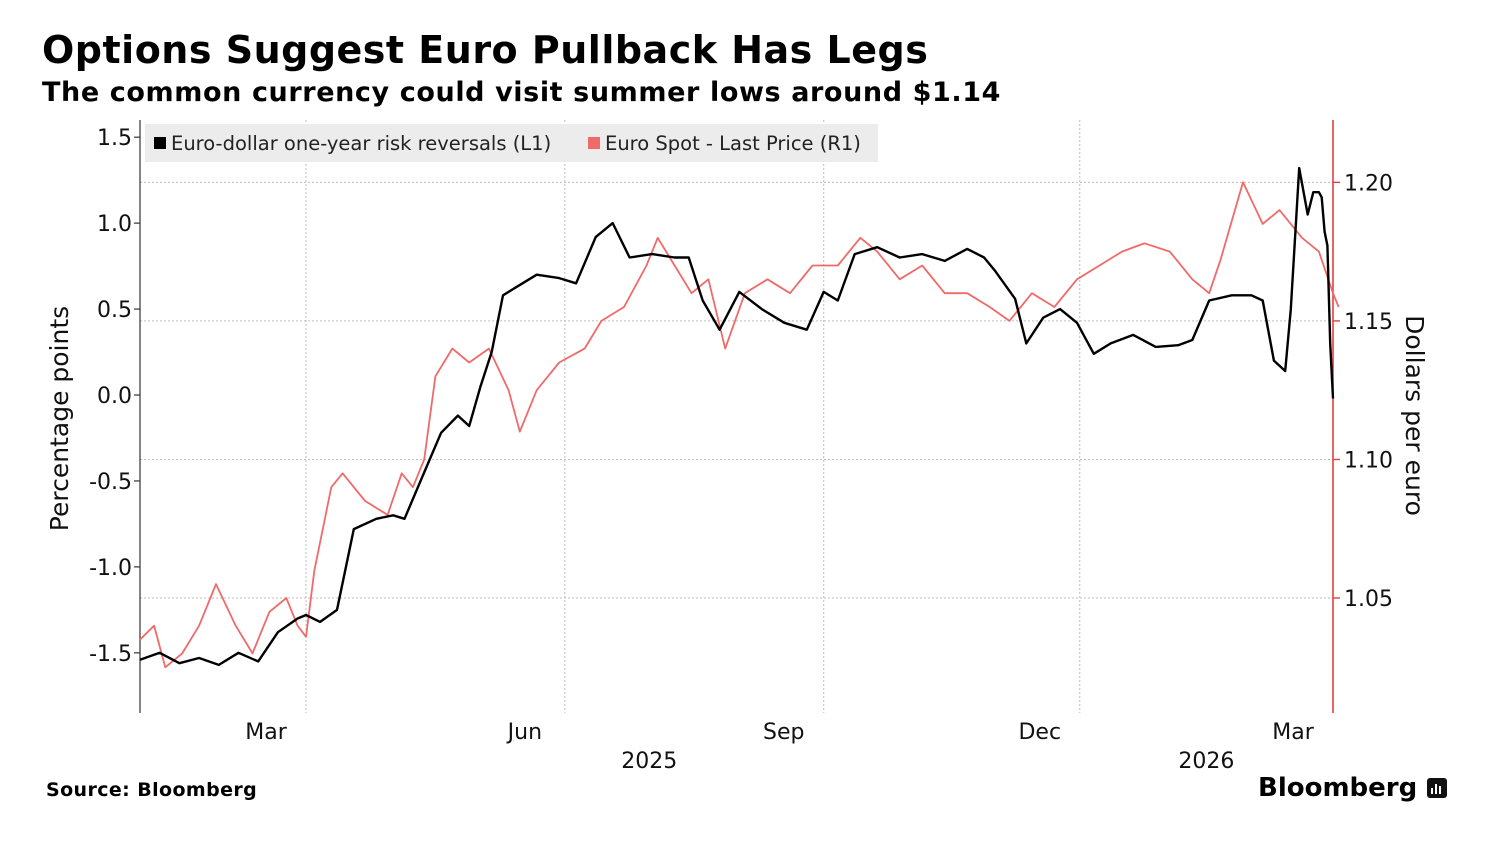  Describe the element at coordinates (114, 310) in the screenshot. I see `left-axis-tick-label: 0.5` at that location.